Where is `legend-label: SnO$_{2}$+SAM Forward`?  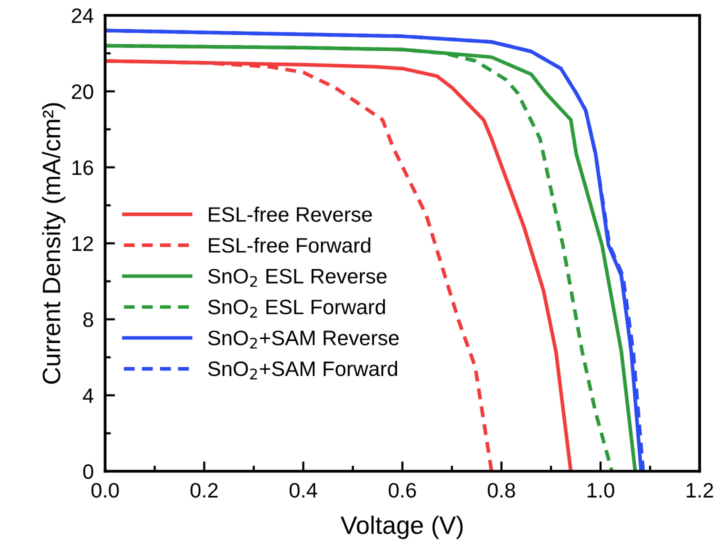 legend-label: SnO$_{2}$+SAM Forward is located at coordinates (303, 370).